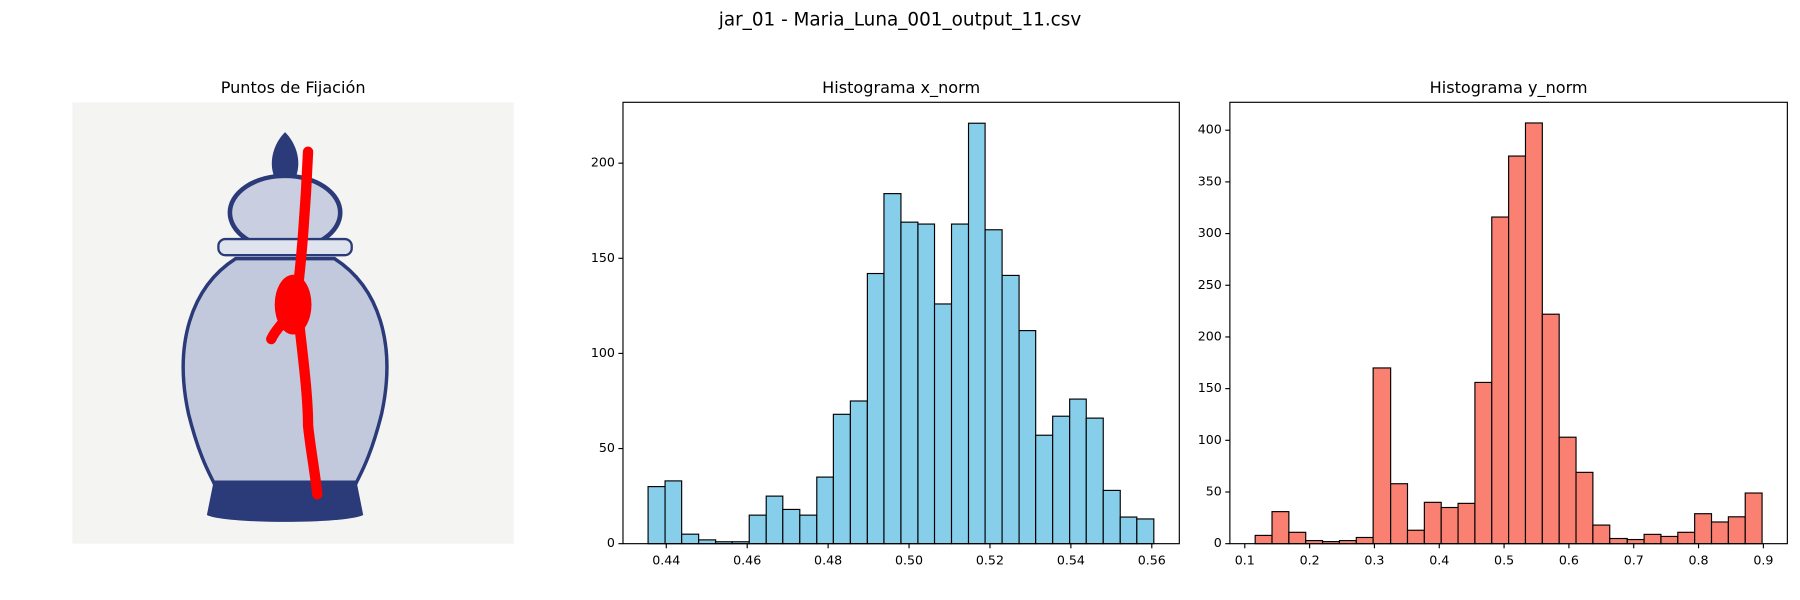 This screenshot has height=600, width=1800. Describe the element at coordinates (1210, 129) in the screenshot. I see `y-tick-label: 400` at that location.